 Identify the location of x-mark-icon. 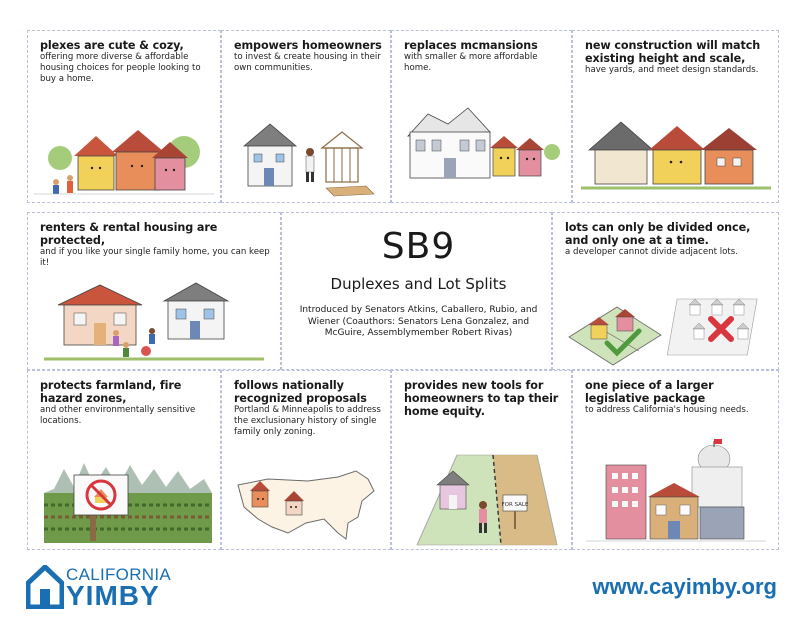
(720, 329).